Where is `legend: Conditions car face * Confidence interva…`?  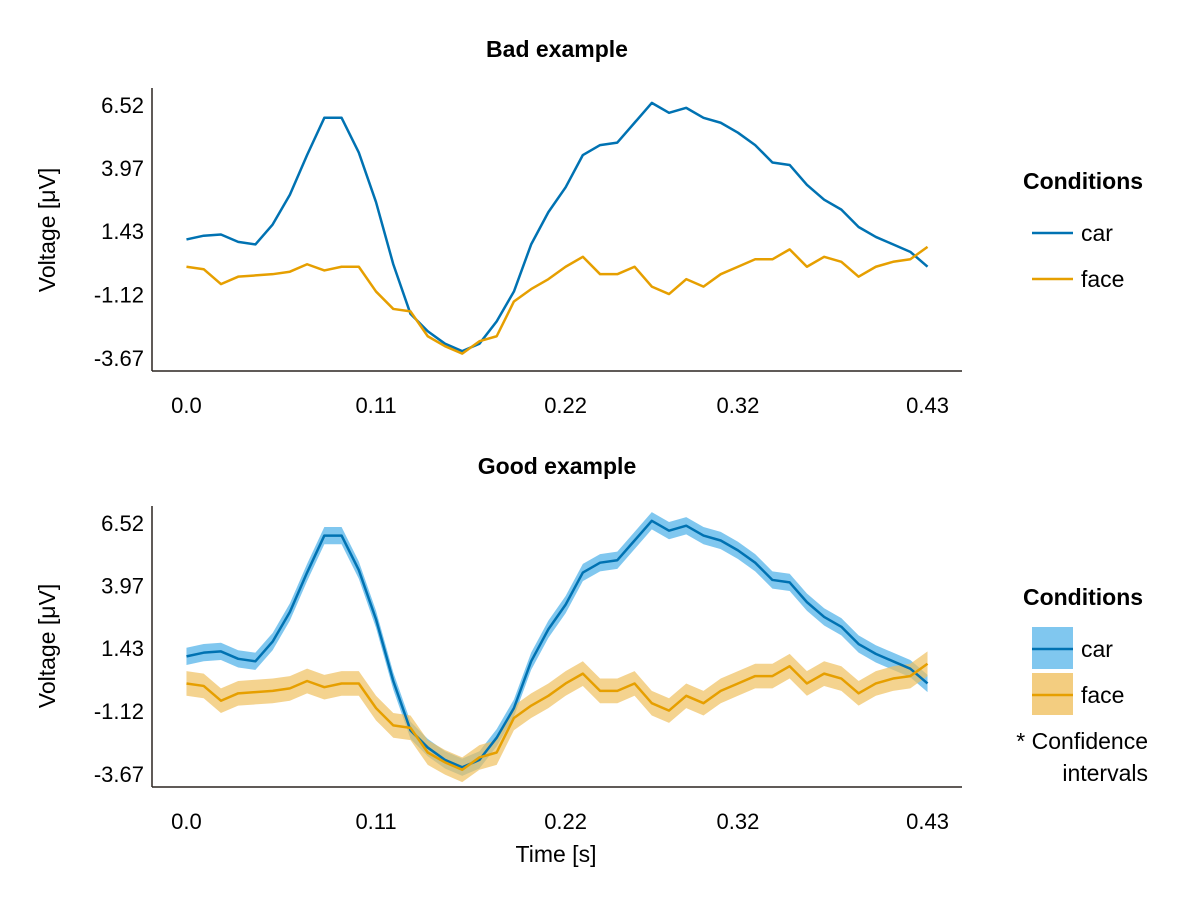 legend: Conditions car face * Confidence interva… is located at coordinates (1082, 685).